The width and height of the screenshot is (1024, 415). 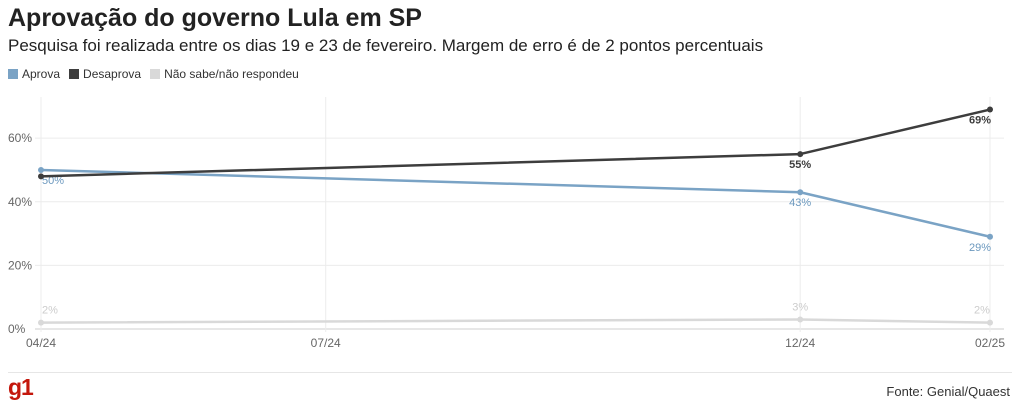 I want to click on legend-item-desaprova: Desaprova, so click(x=105, y=74).